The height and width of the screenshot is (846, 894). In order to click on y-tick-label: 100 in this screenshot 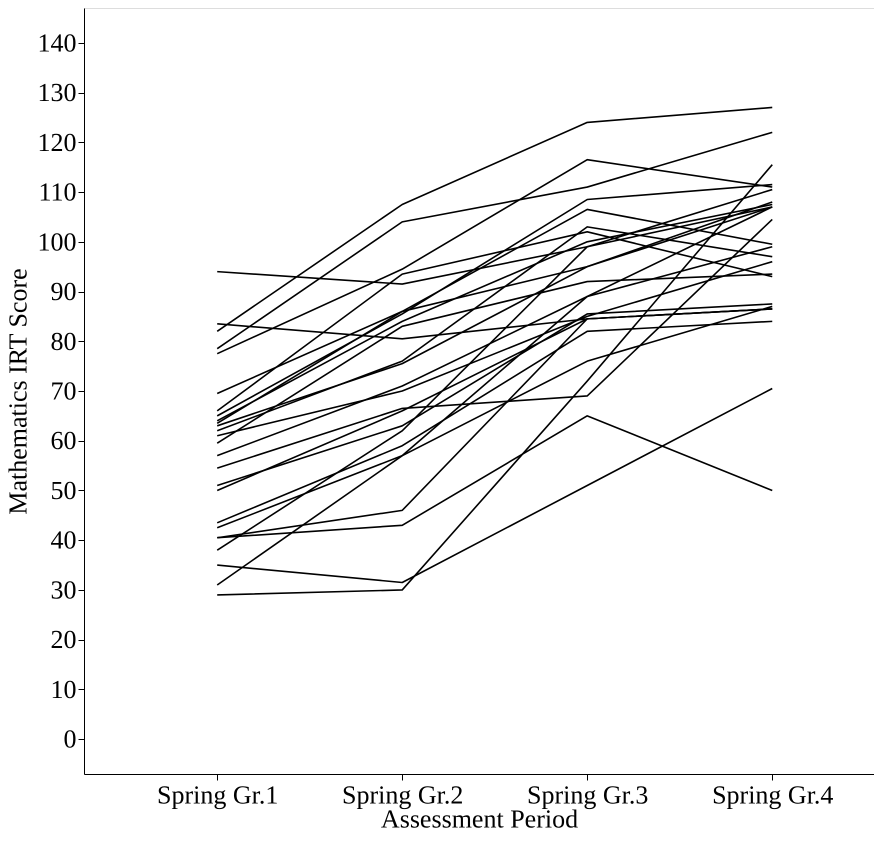, I will do `click(57, 241)`.